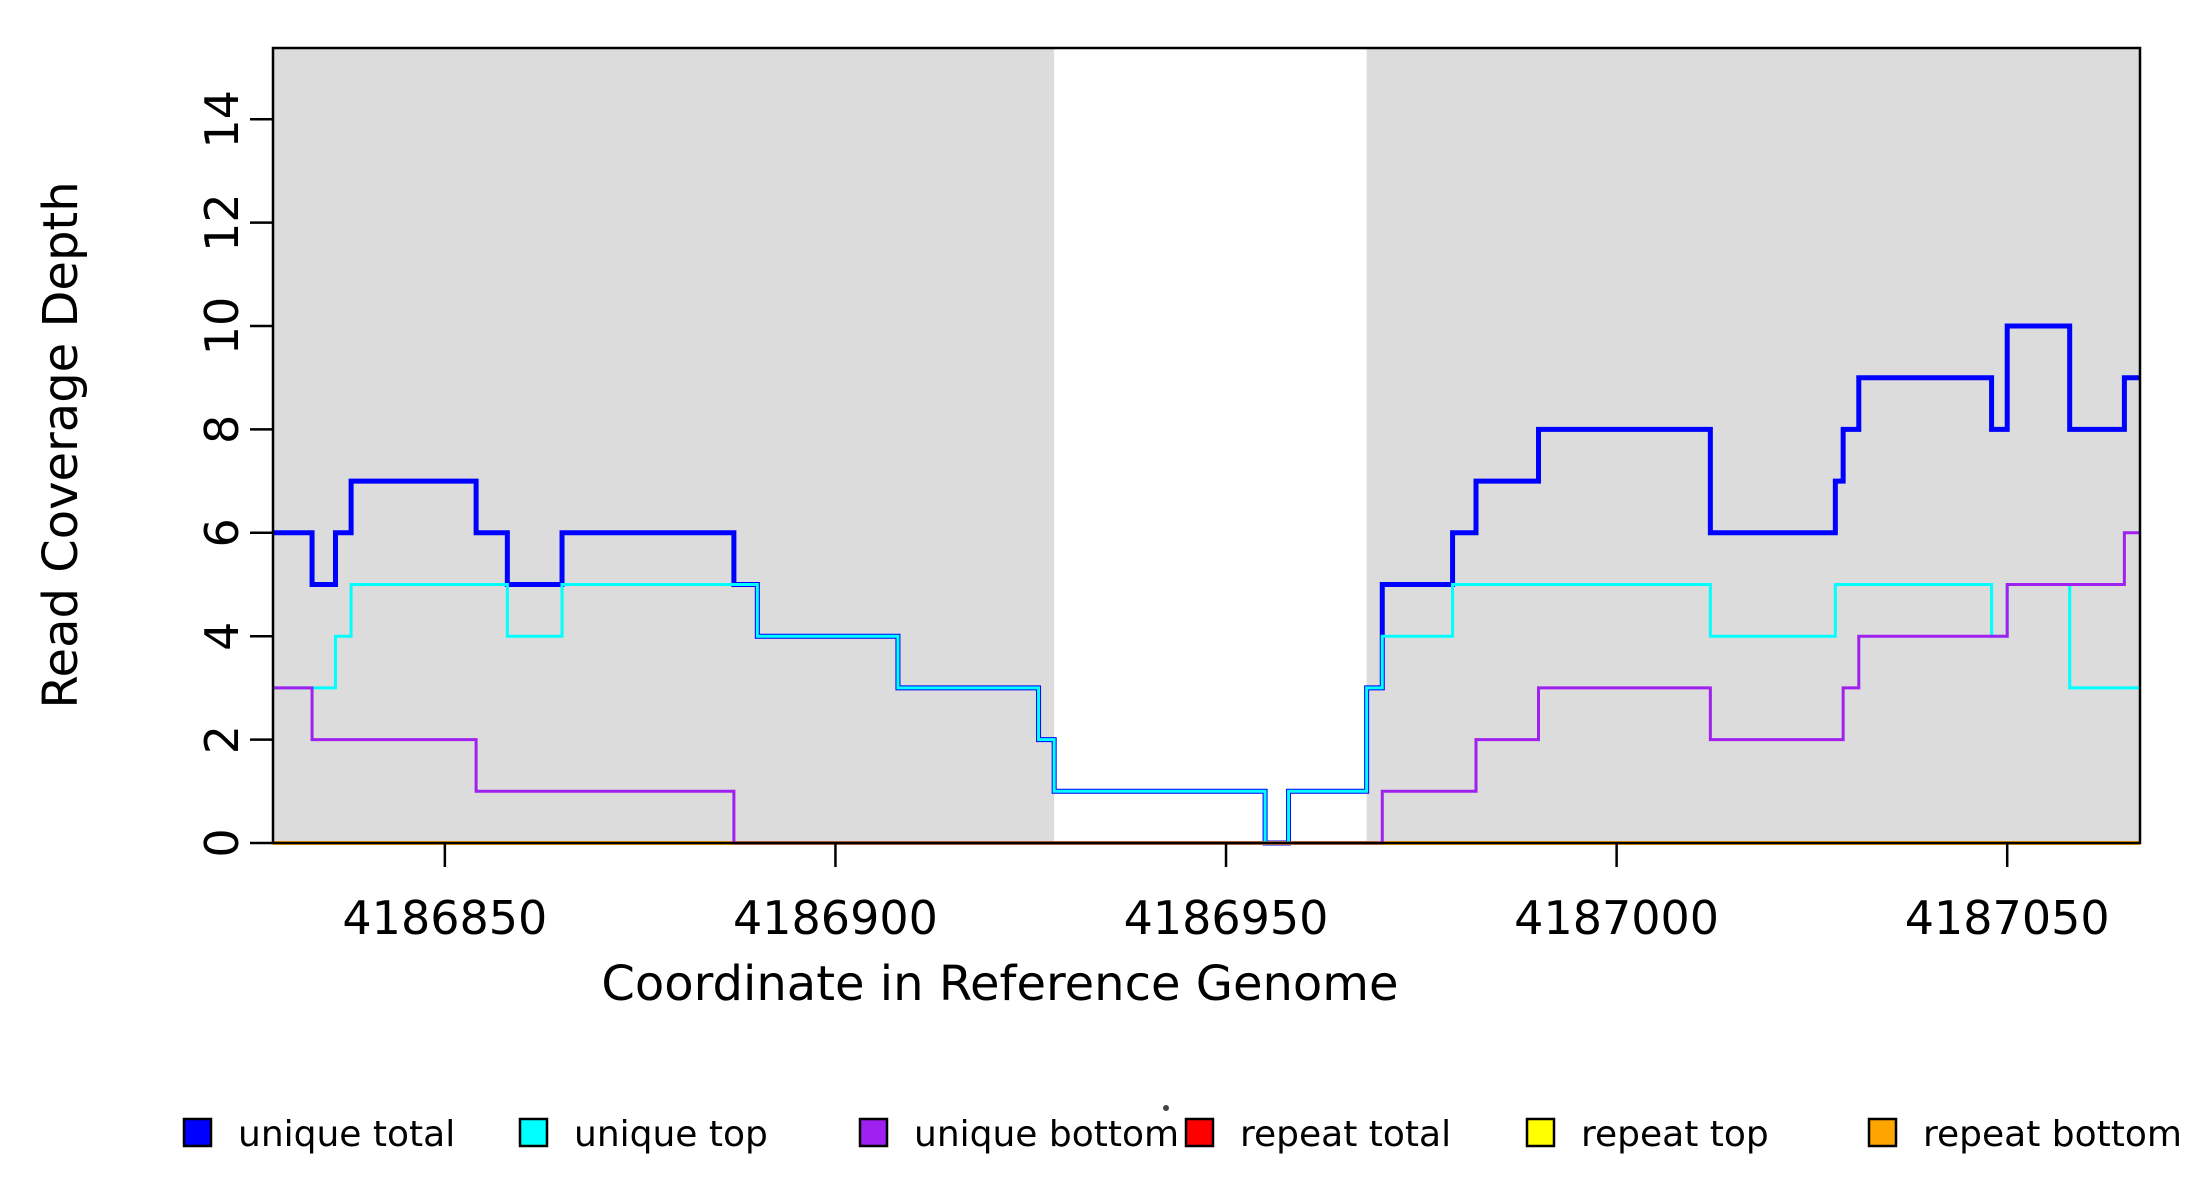 The image size is (2200, 1204). I want to click on x-tick-label: 4186950, so click(1226, 918).